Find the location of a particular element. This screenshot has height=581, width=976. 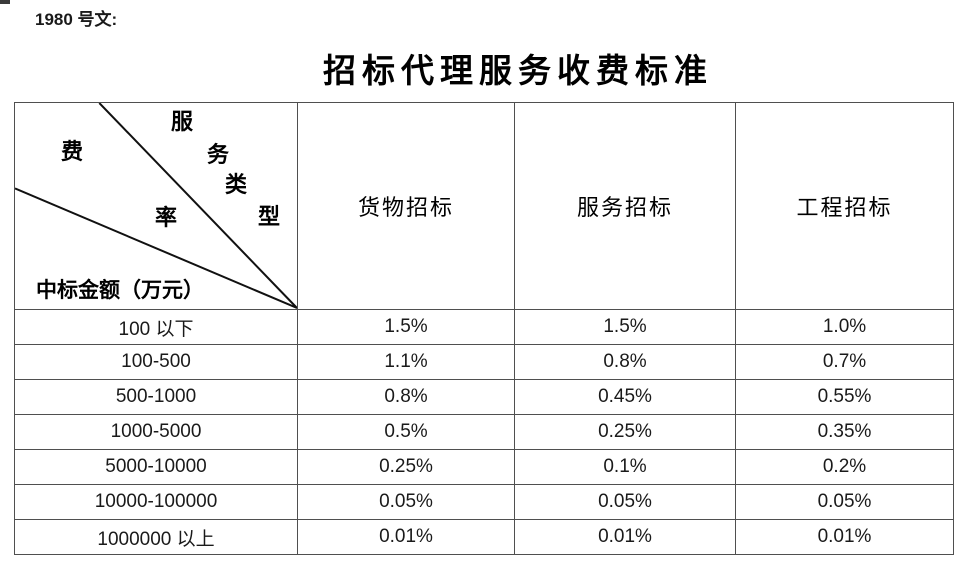

rate-cell: 1.0% is located at coordinates (844, 327).